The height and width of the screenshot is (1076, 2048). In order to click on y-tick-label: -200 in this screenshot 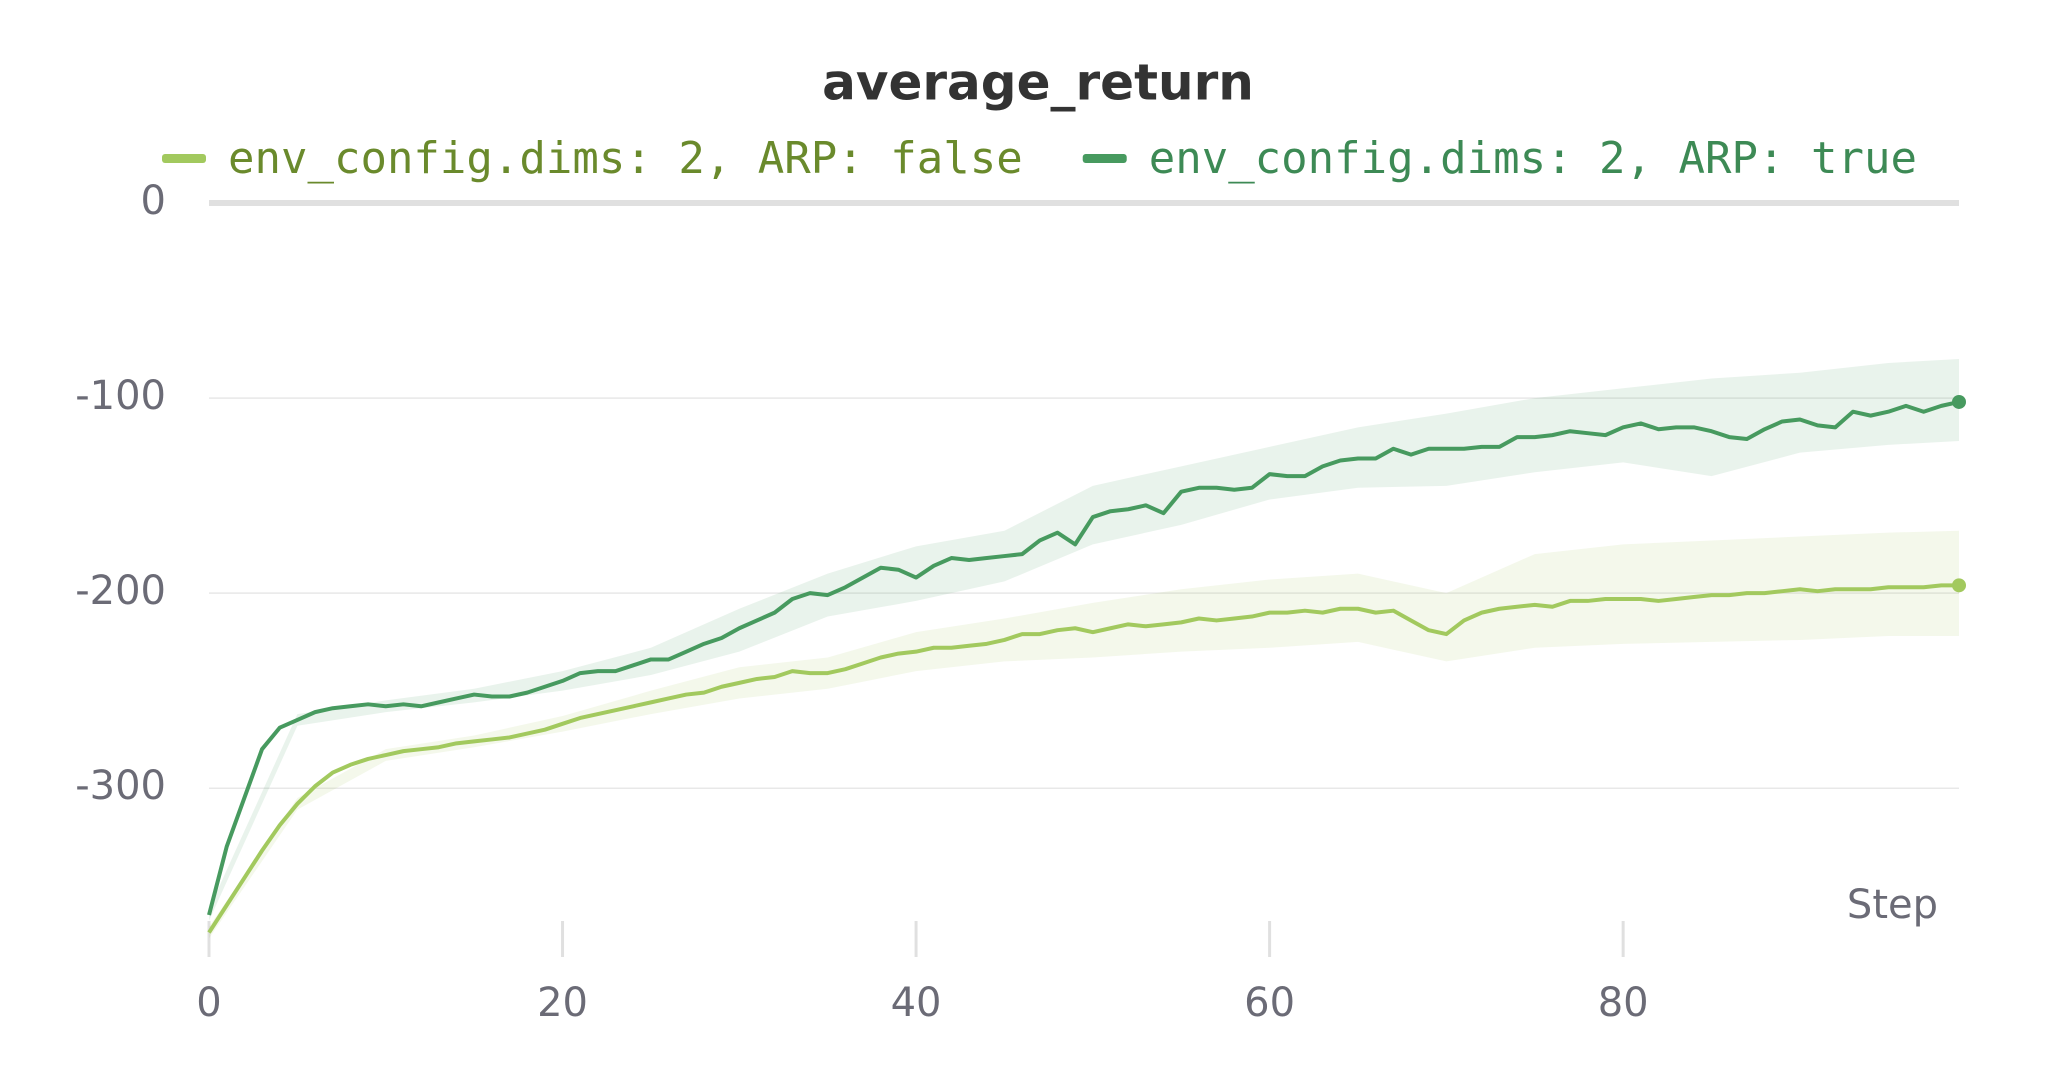, I will do `click(120, 591)`.